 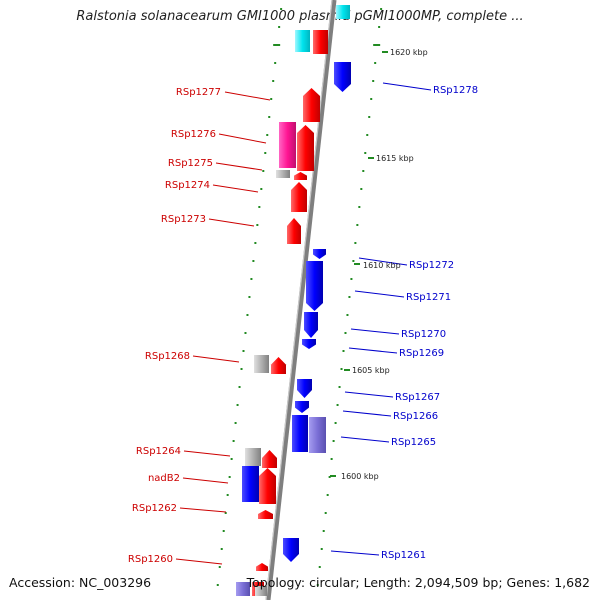 I want to click on gene-RSp1272, so click(x=319, y=254).